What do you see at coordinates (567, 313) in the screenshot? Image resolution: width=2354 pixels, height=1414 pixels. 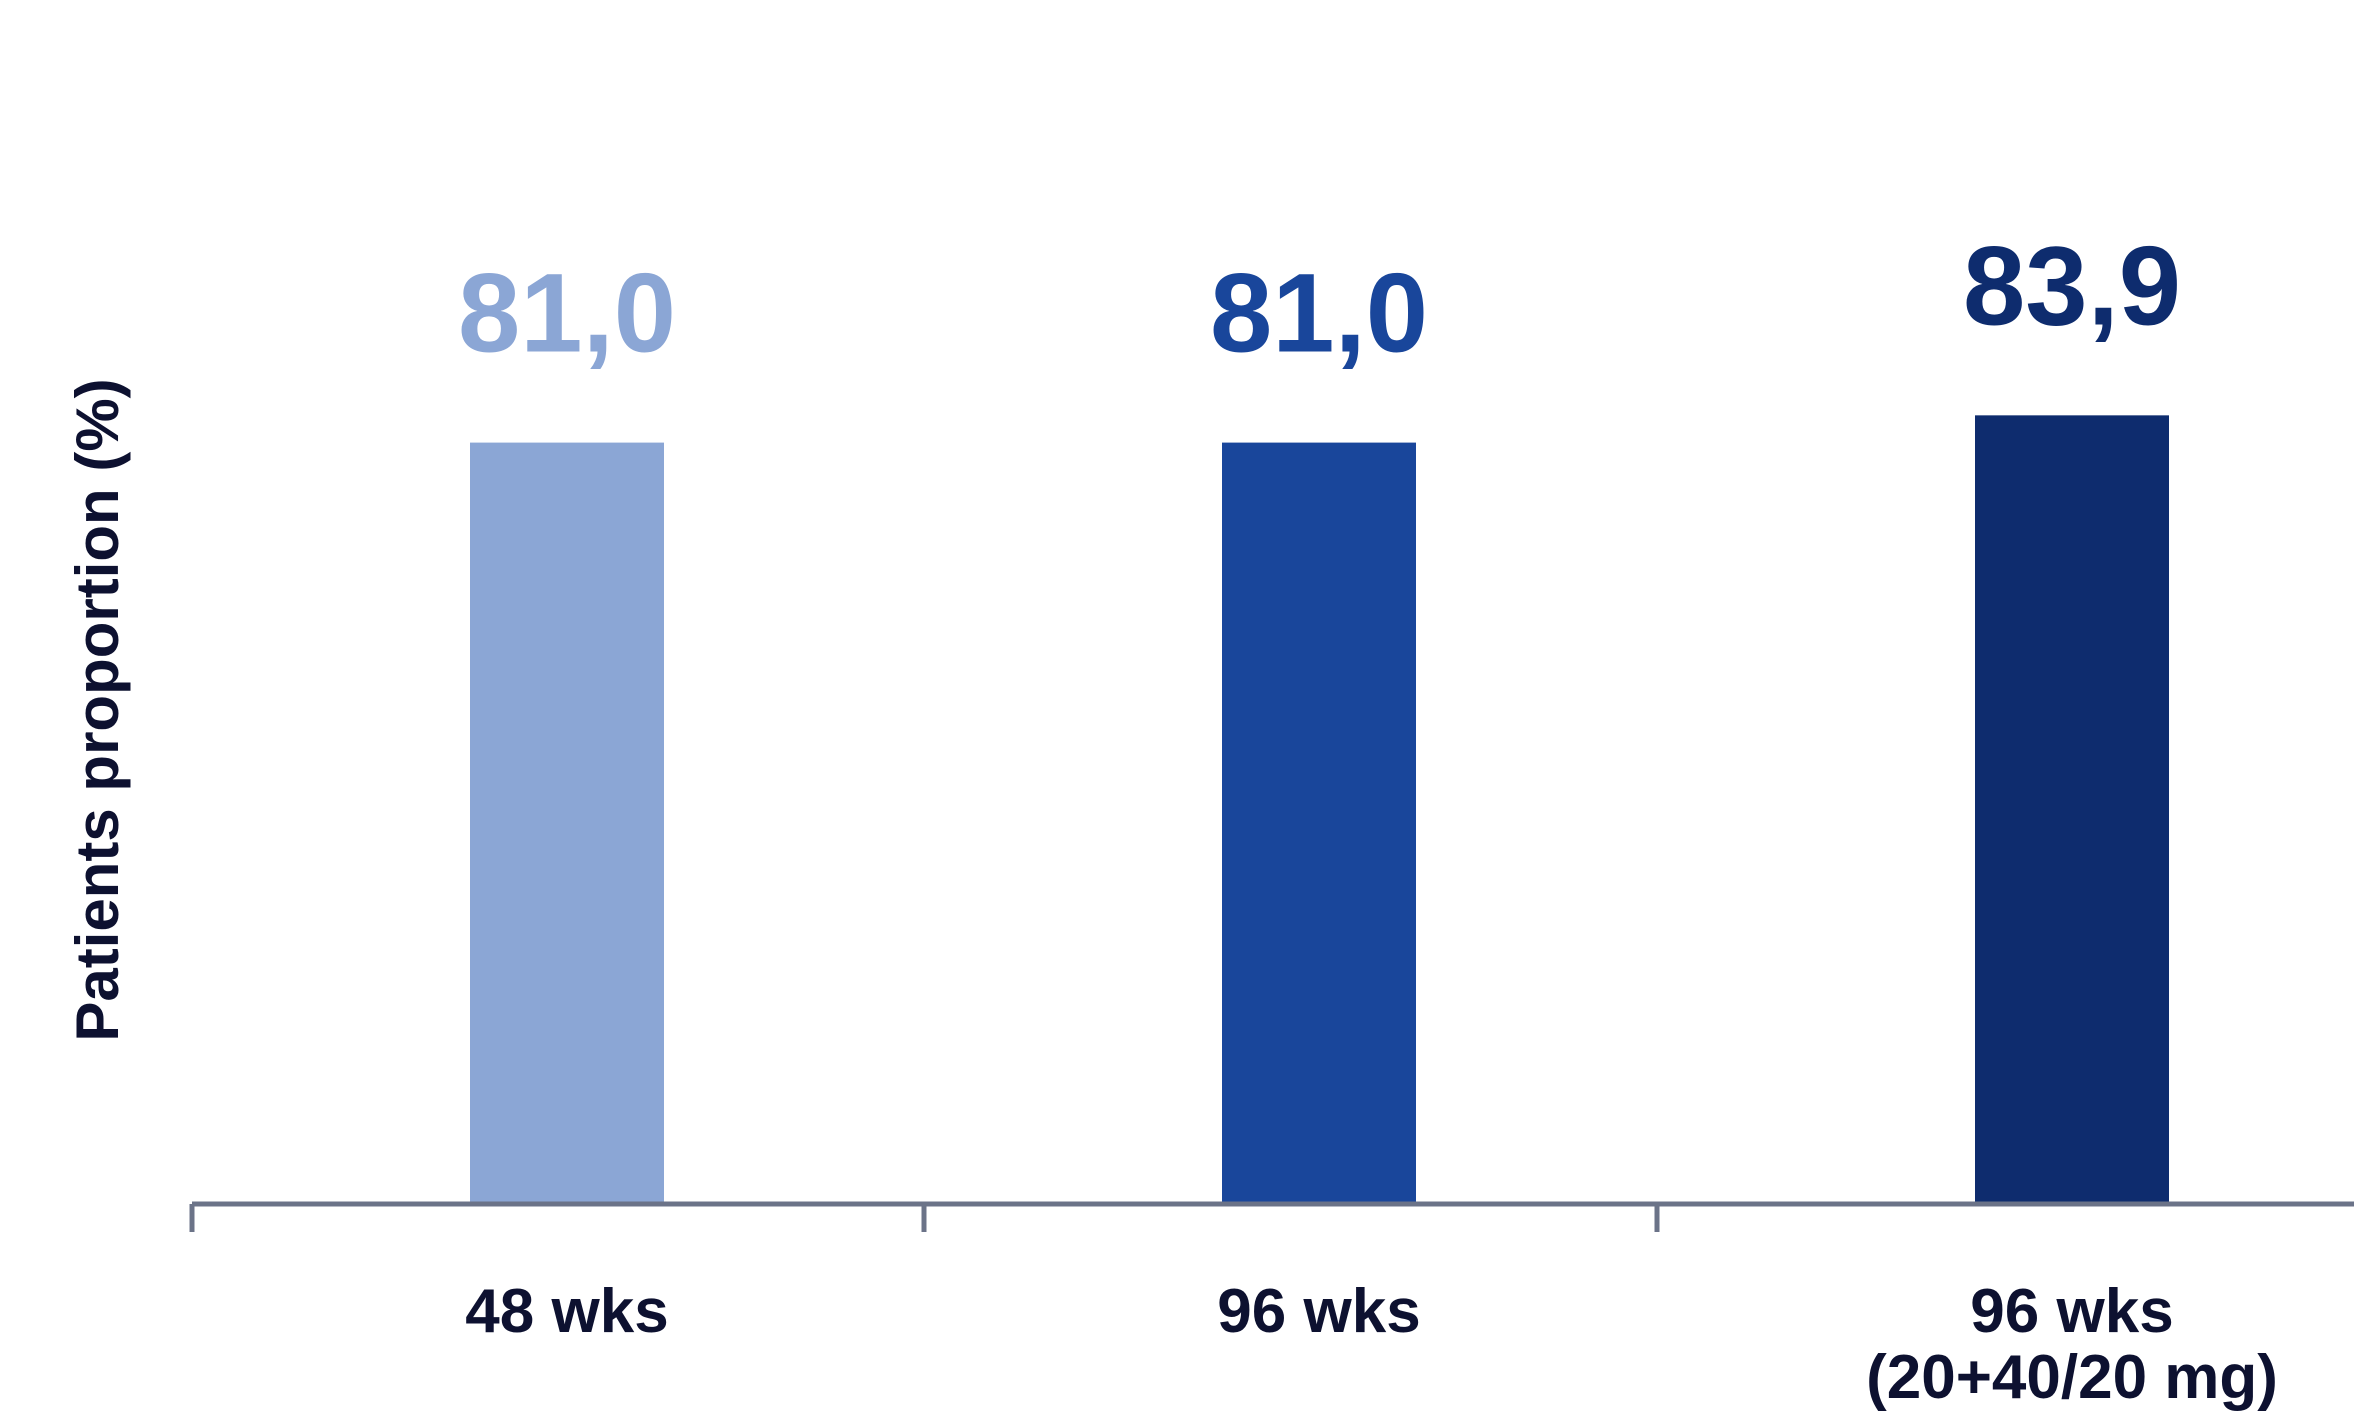 I see `value-label-1: 81,0` at bounding box center [567, 313].